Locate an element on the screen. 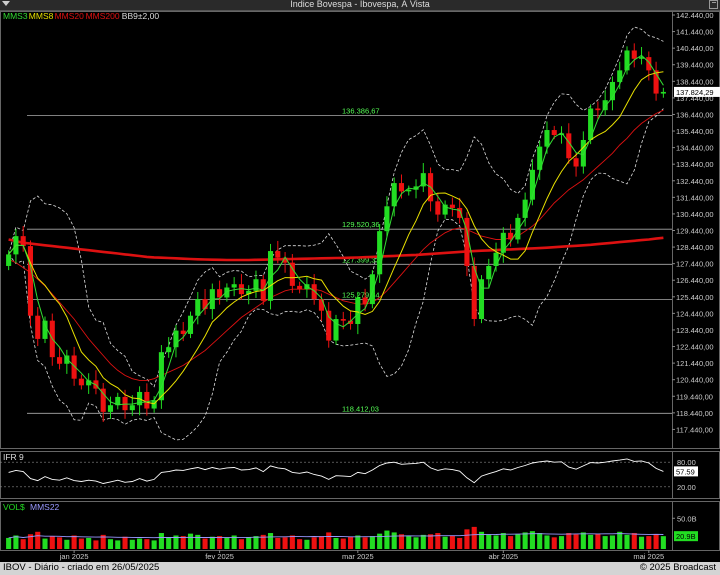  price-tick-label: 142.440,00 is located at coordinates (695, 15).